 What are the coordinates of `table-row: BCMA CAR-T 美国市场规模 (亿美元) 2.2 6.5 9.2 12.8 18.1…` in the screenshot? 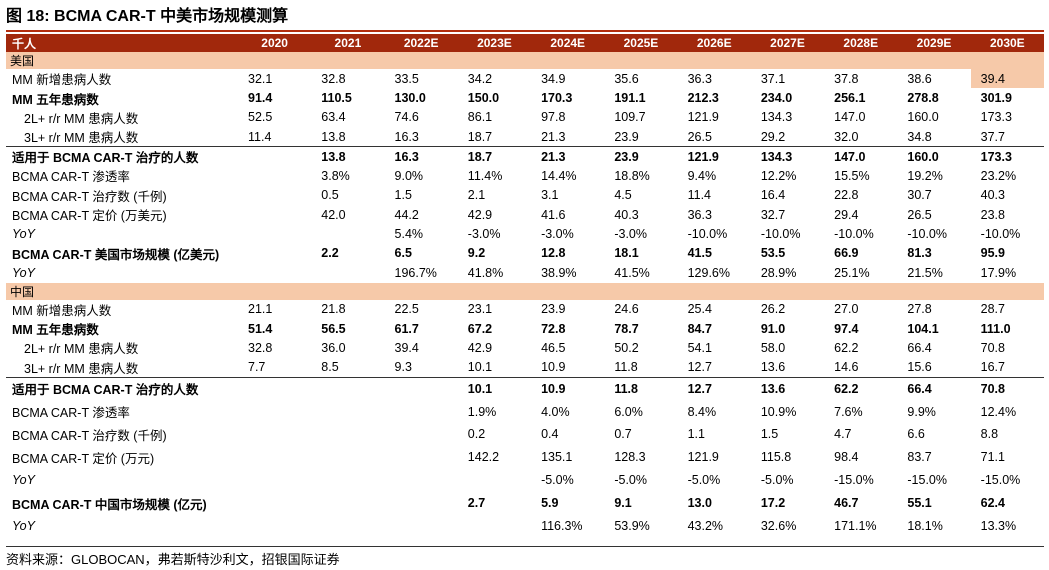 It's located at (525, 253).